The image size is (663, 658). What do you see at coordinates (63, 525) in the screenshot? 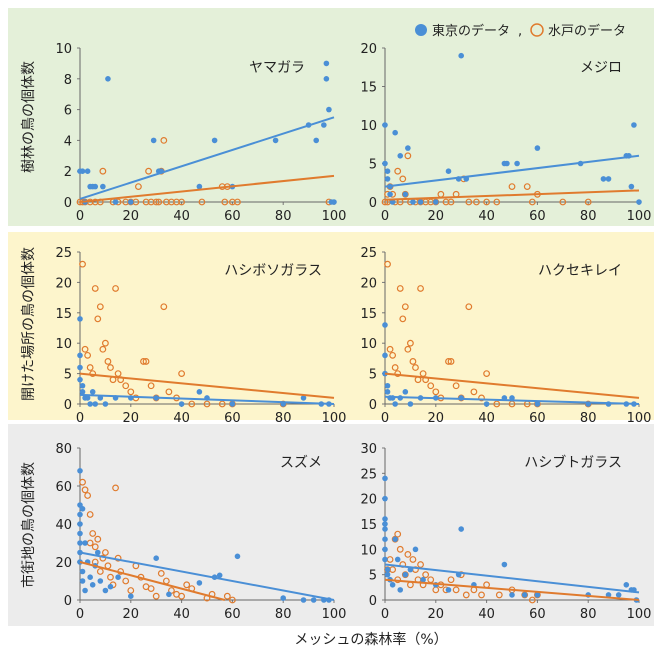
I see `y-tick-label: 40` at bounding box center [63, 525].